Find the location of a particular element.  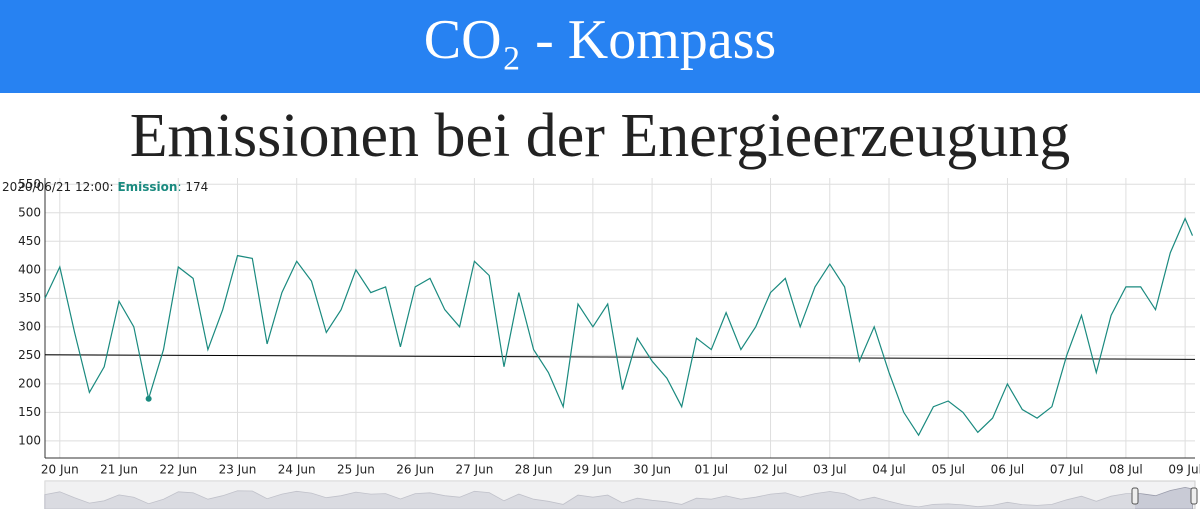

y-tick-label: 300 is located at coordinates (29, 326).